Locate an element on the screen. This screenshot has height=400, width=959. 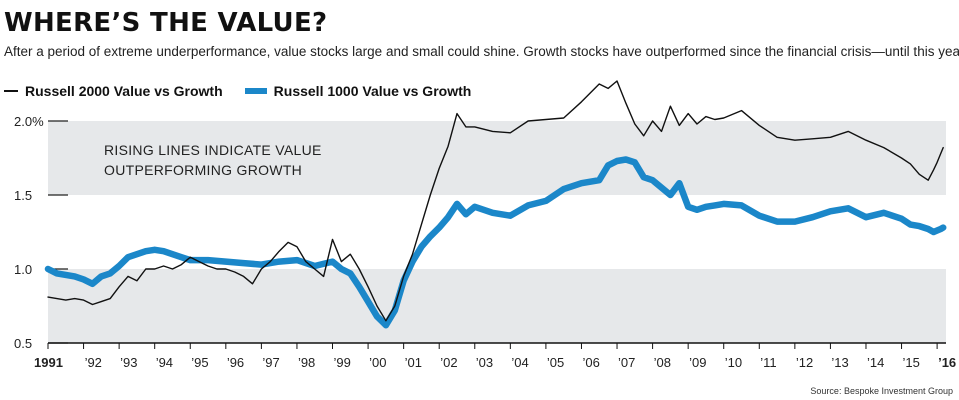
xtick-label: ’02 is located at coordinates (448, 362).